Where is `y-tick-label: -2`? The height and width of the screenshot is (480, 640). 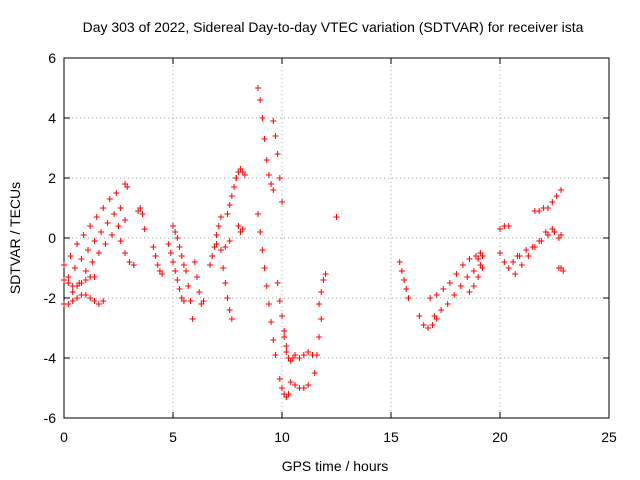 y-tick-label: -2 is located at coordinates (50, 298).